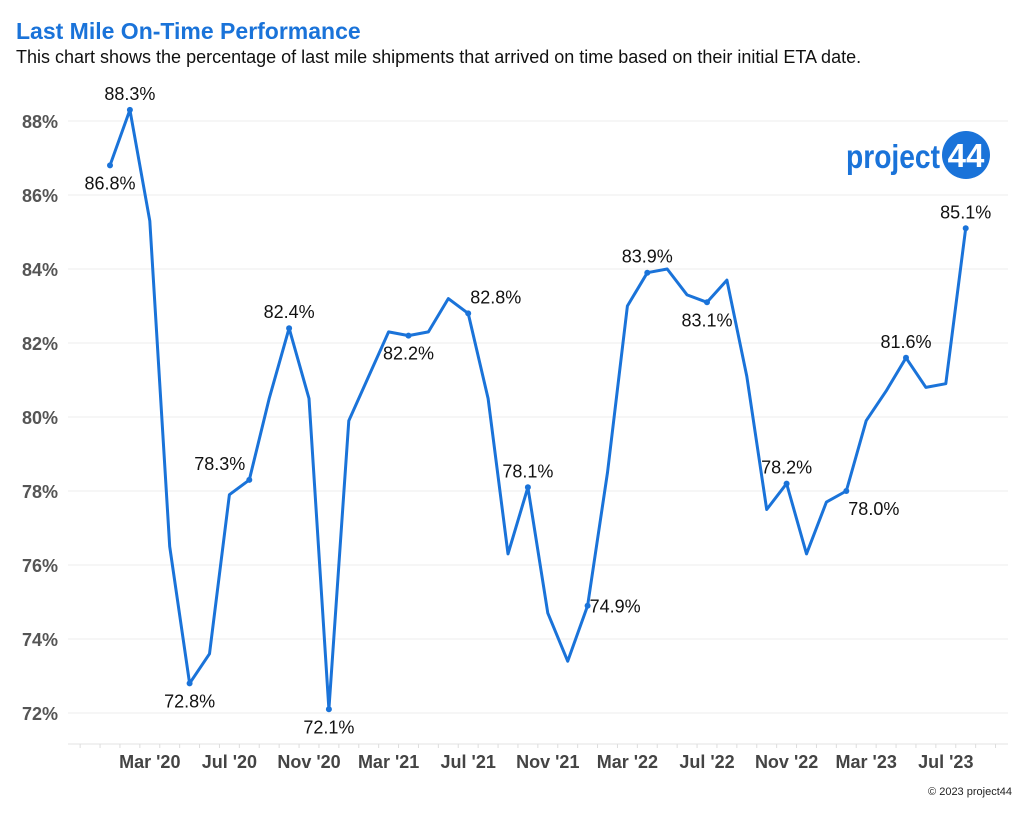 This screenshot has width=1024, height=819. Describe the element at coordinates (527, 471) in the screenshot. I see `data-label: 78.1%` at that location.